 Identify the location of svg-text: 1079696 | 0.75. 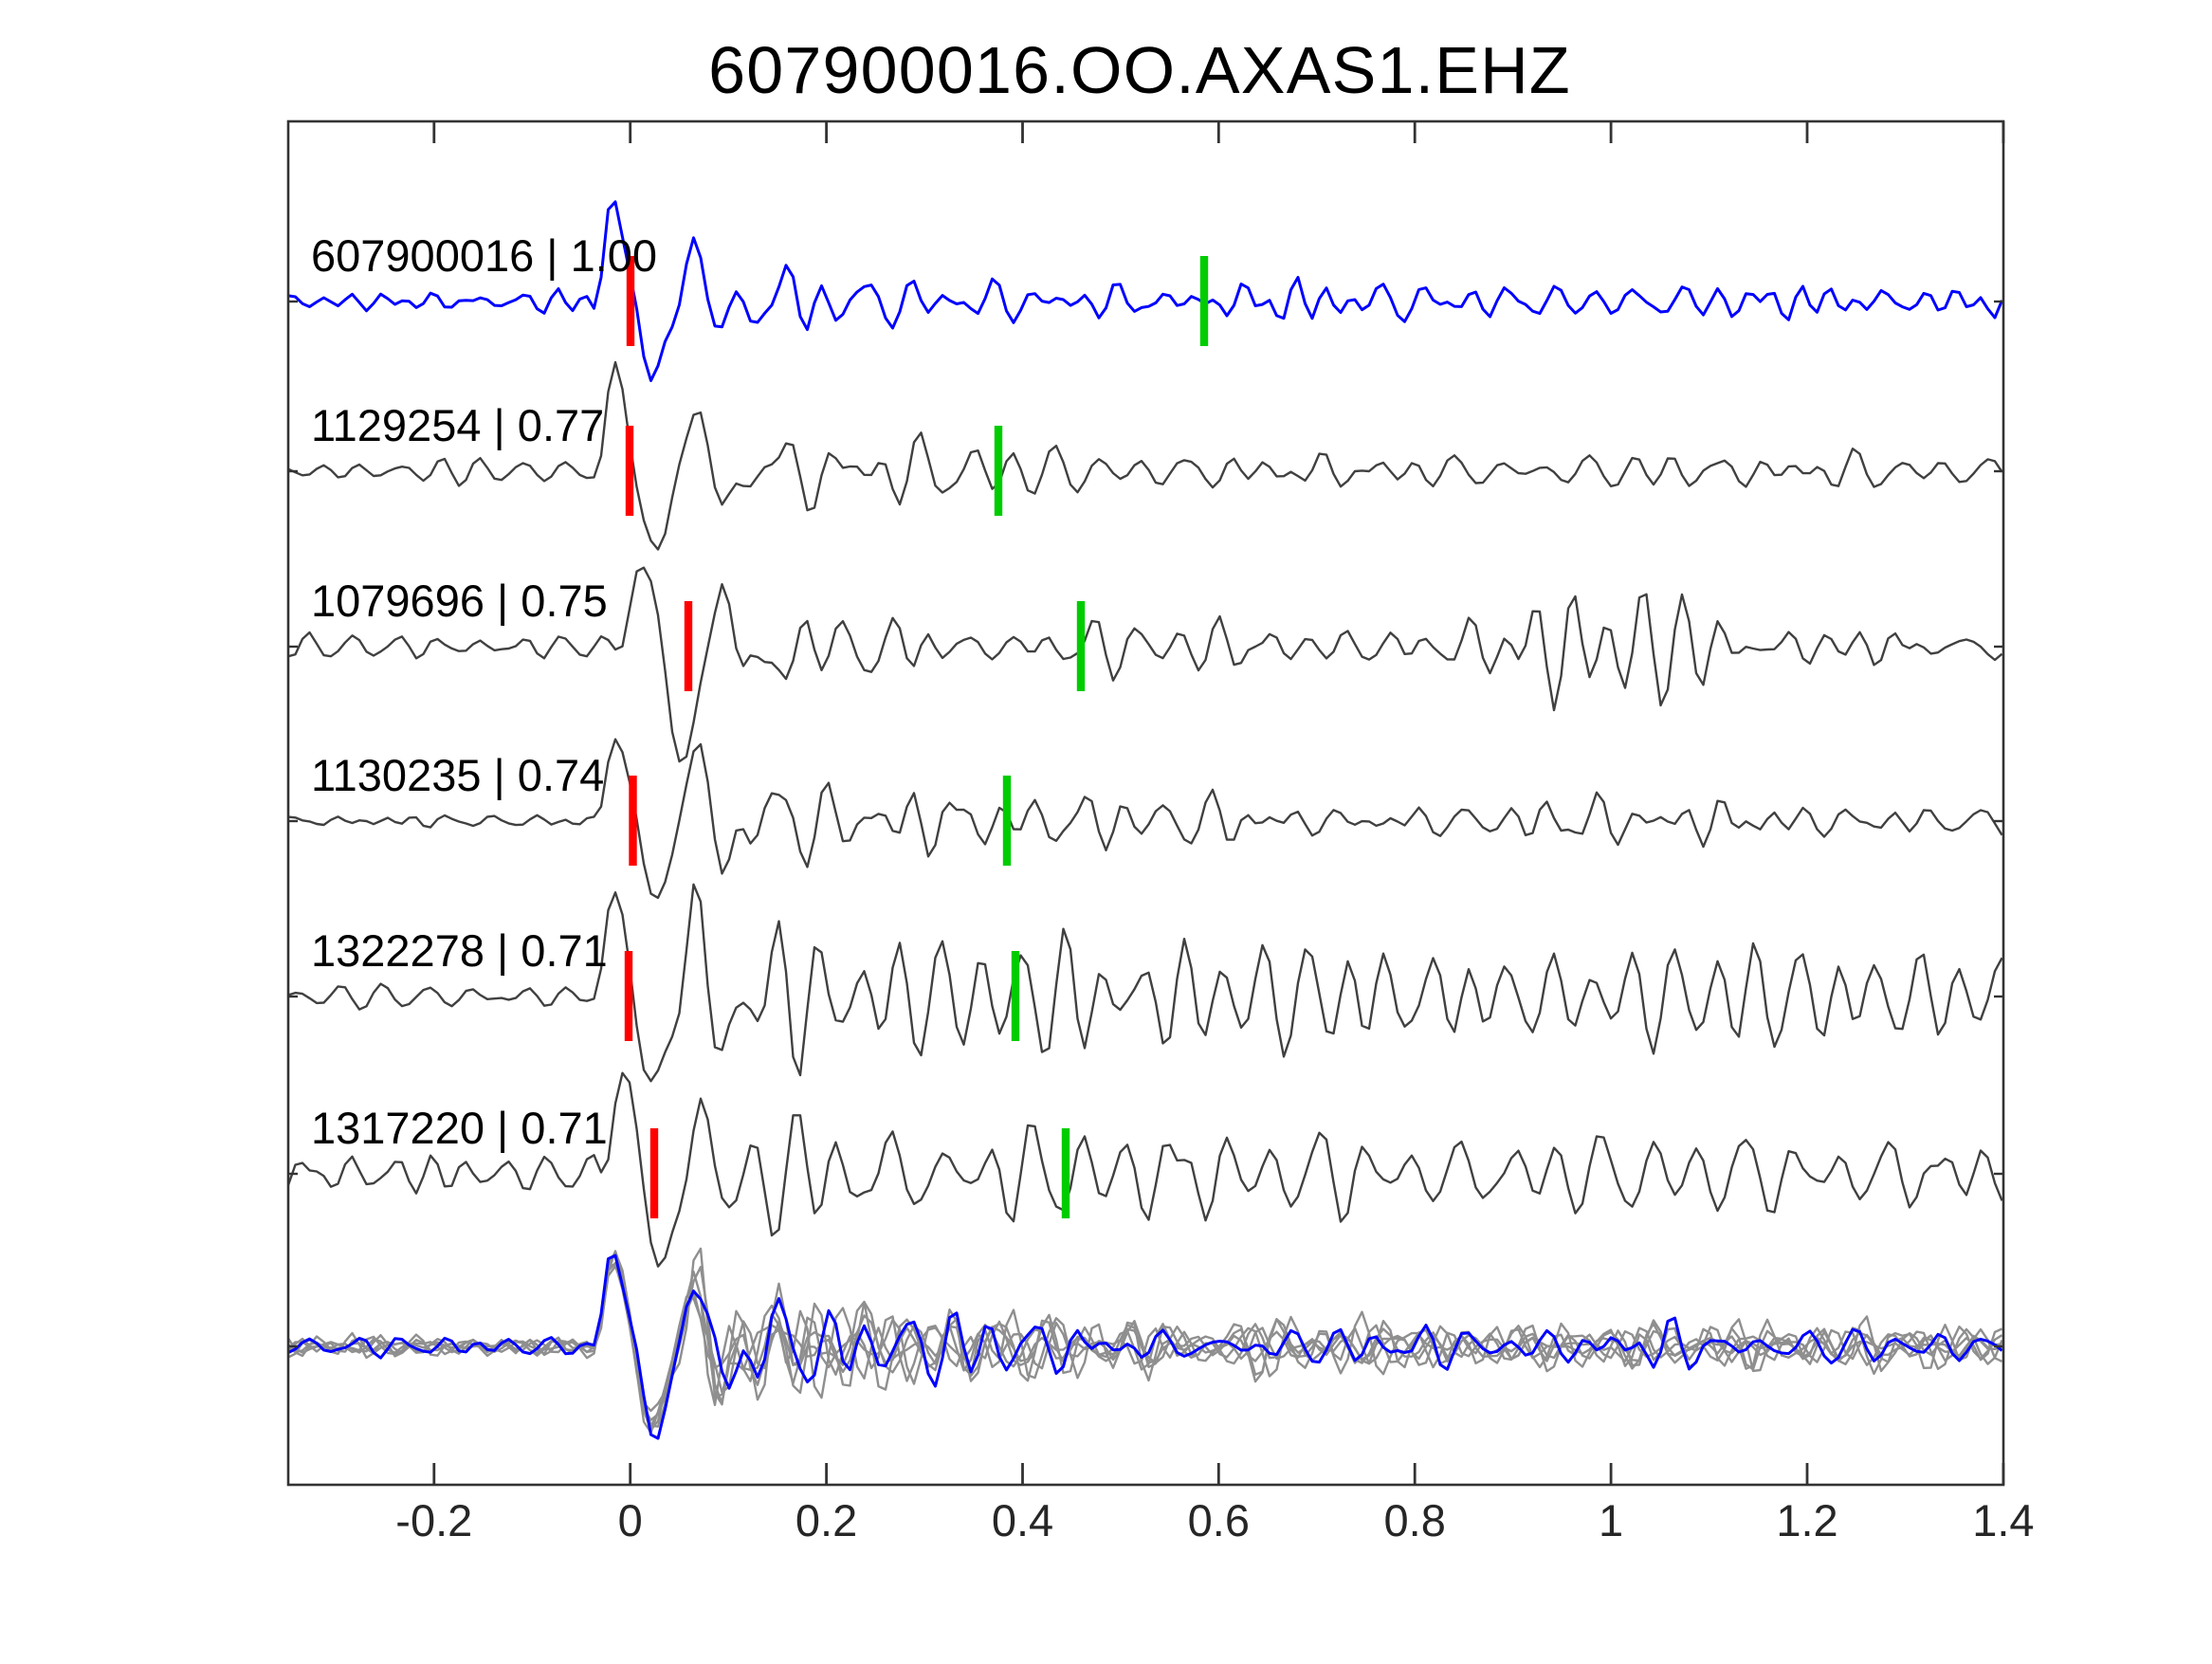
(459, 601).